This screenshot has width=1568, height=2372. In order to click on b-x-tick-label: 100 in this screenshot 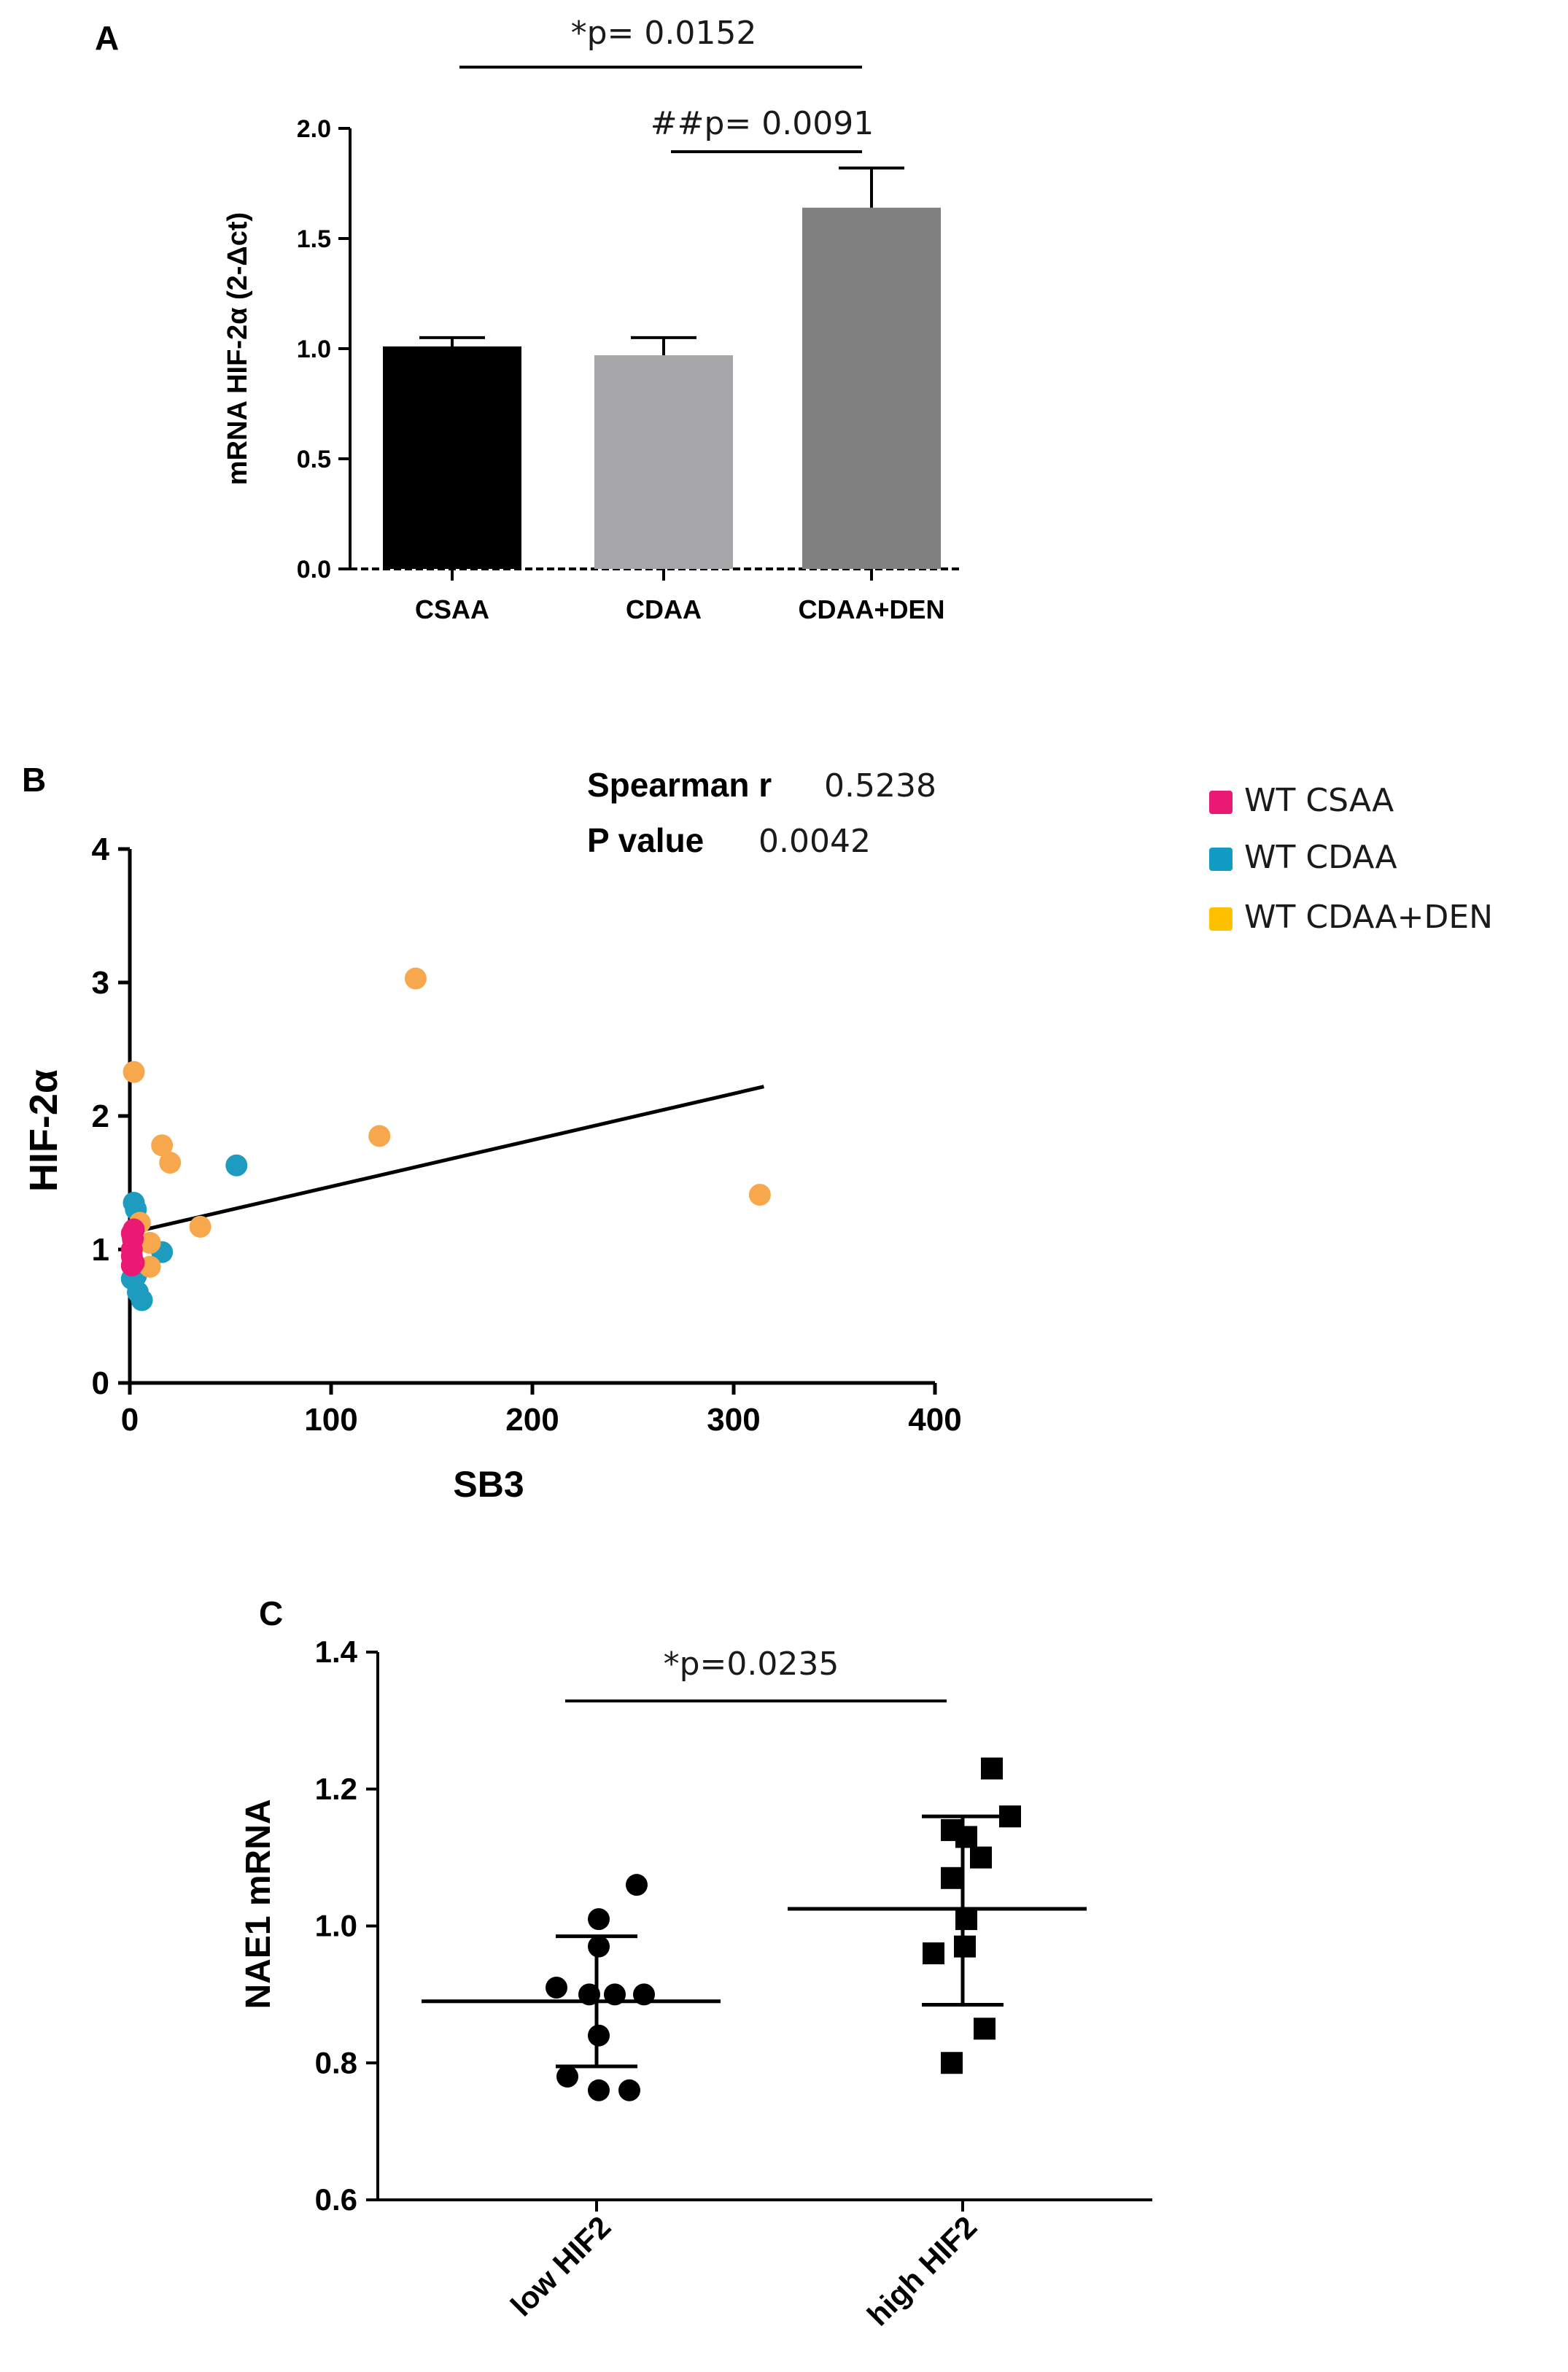, I will do `click(330, 1420)`.